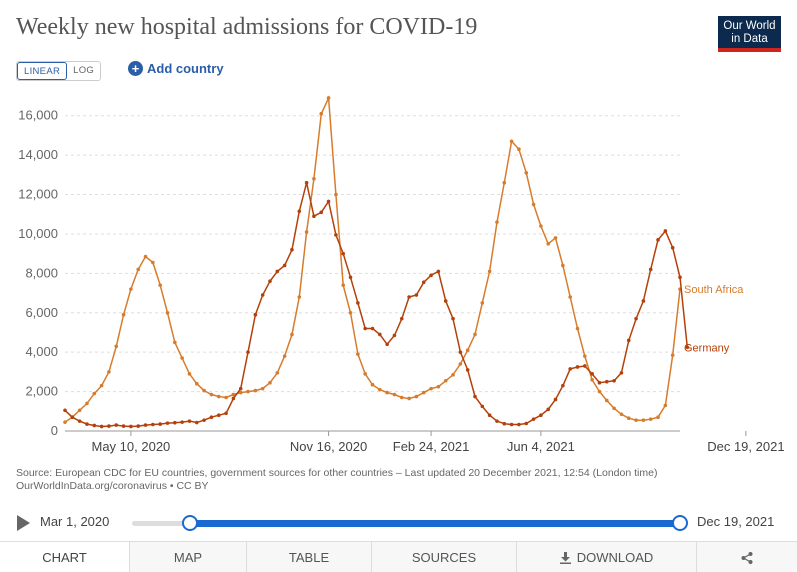 This screenshot has height=572, width=797. Describe the element at coordinates (65, 557) in the screenshot. I see `tab-chart: CHART` at that location.